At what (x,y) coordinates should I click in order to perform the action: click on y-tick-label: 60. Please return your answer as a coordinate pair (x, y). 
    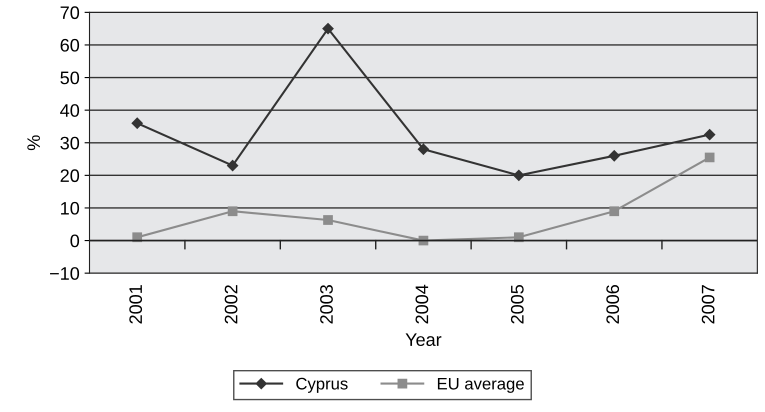
    Looking at the image, I should click on (70, 45).